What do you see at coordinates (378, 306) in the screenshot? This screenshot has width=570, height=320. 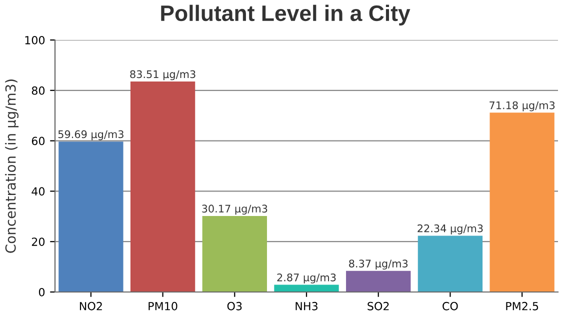 I see `x-tick-label: SO2` at bounding box center [378, 306].